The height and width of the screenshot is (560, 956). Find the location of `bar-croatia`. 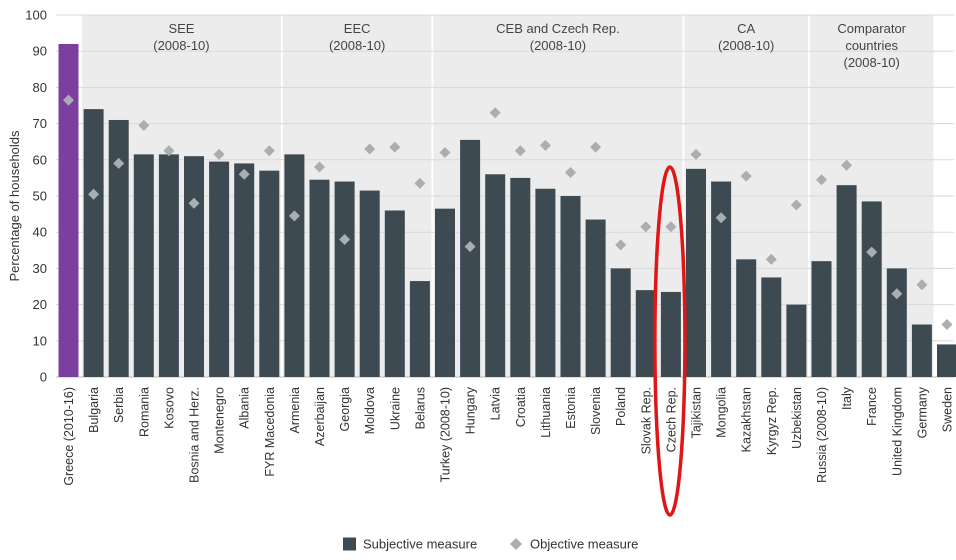

bar-croatia is located at coordinates (520, 277).